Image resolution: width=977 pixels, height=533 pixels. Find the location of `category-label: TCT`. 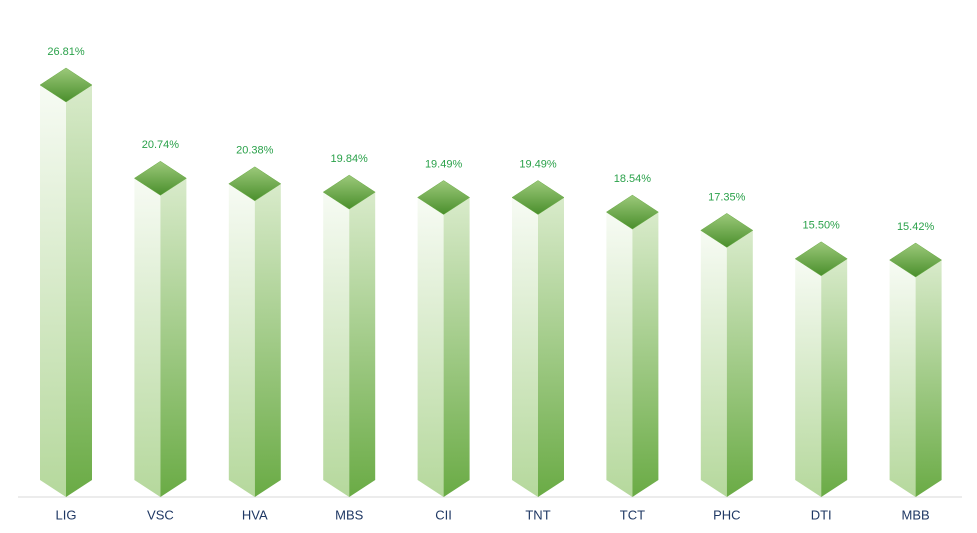

category-label: TCT is located at coordinates (632, 514).